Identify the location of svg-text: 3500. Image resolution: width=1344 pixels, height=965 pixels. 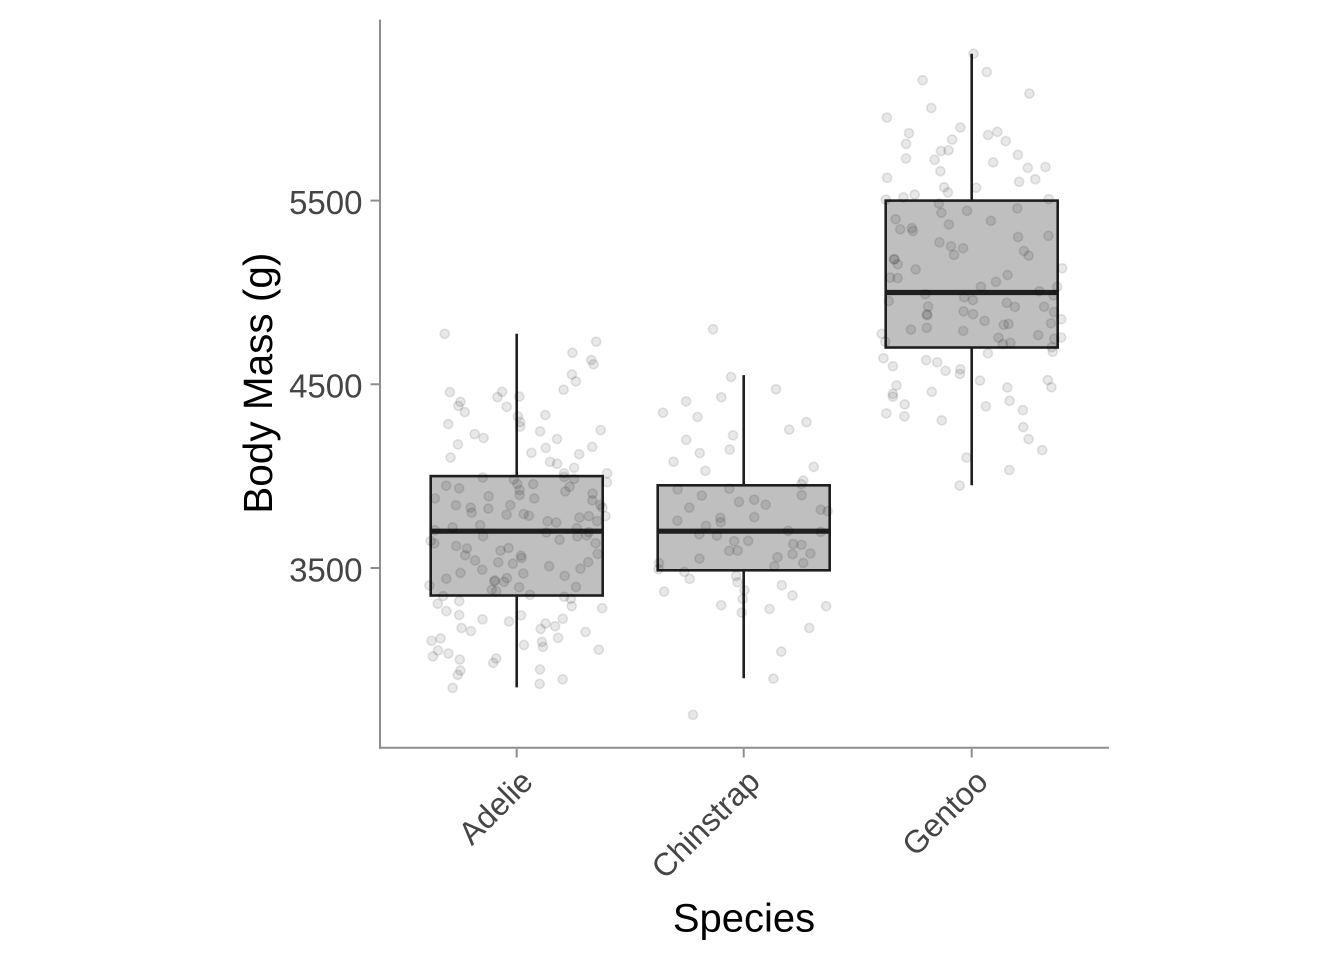
(325, 569).